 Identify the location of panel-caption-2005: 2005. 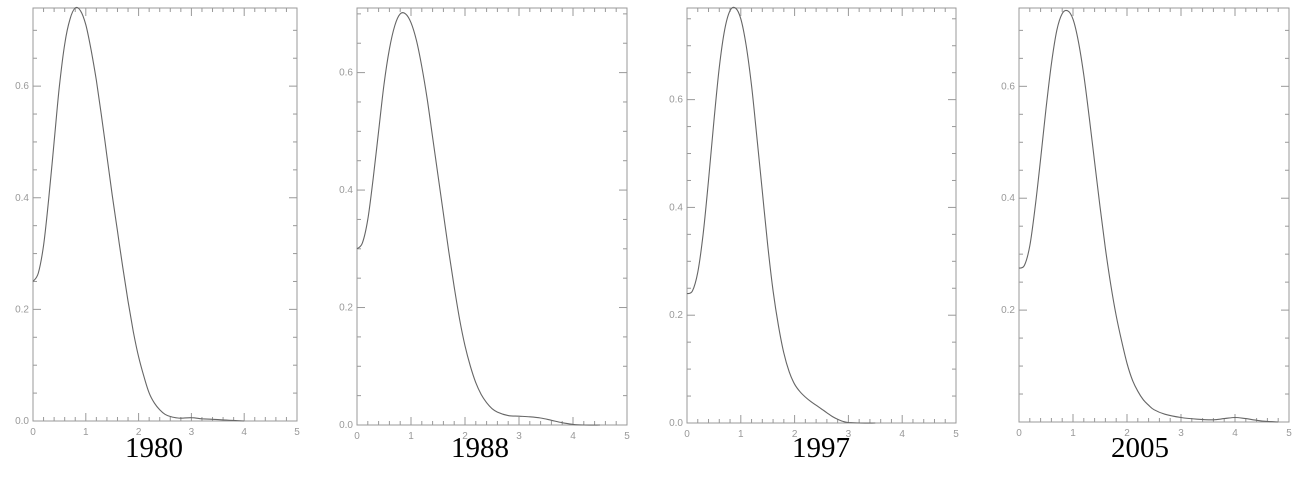
(1140, 448).